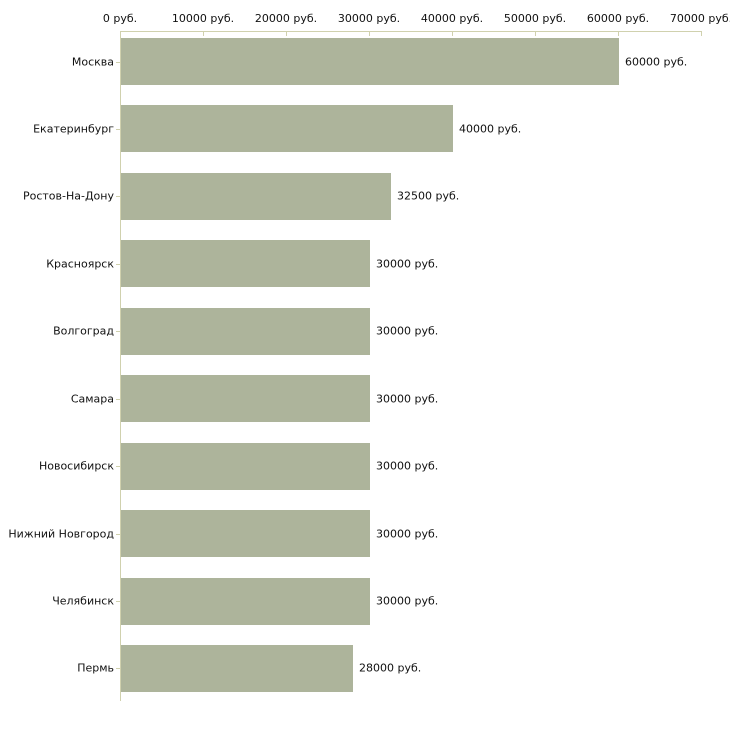  What do you see at coordinates (61, 534) in the screenshot?
I see `category-label: Нижний Новгород` at bounding box center [61, 534].